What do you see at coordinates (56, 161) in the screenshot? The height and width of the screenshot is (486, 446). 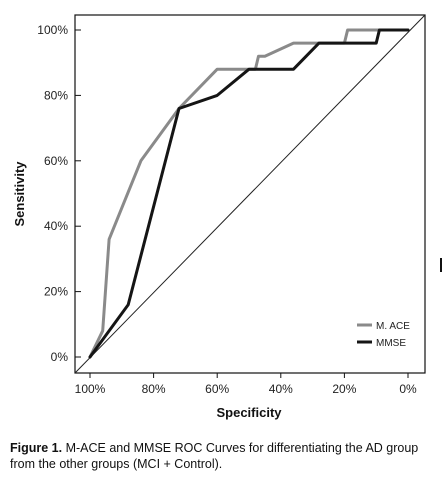 I see `y-tick-label: 60%` at bounding box center [56, 161].